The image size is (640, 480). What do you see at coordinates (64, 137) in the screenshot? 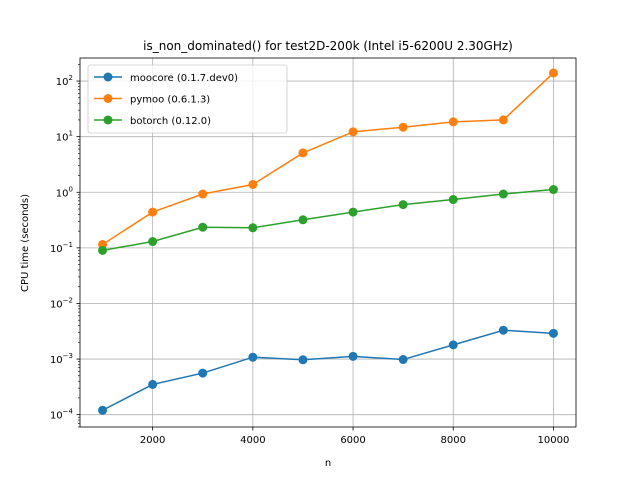
I see `y-tick-label: 10¹` at bounding box center [64, 137].